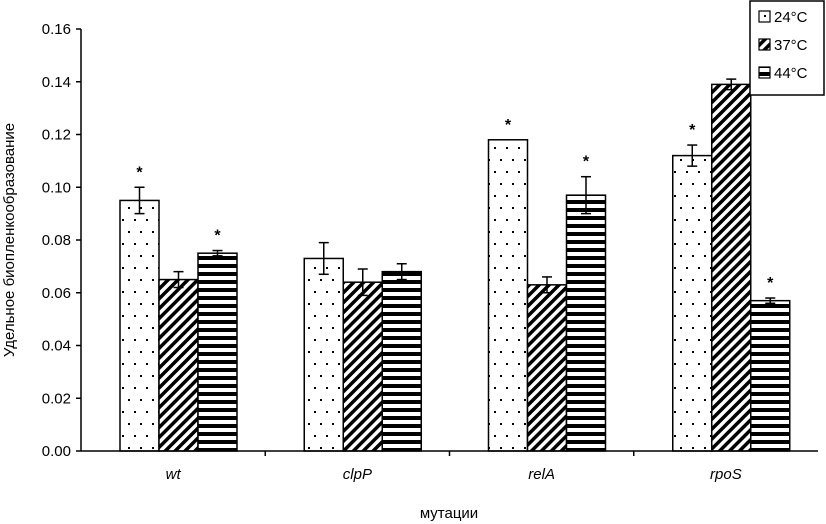 Image resolution: width=826 pixels, height=524 pixels. I want to click on legend: 24°C 37°C 44°C, so click(787, 48).